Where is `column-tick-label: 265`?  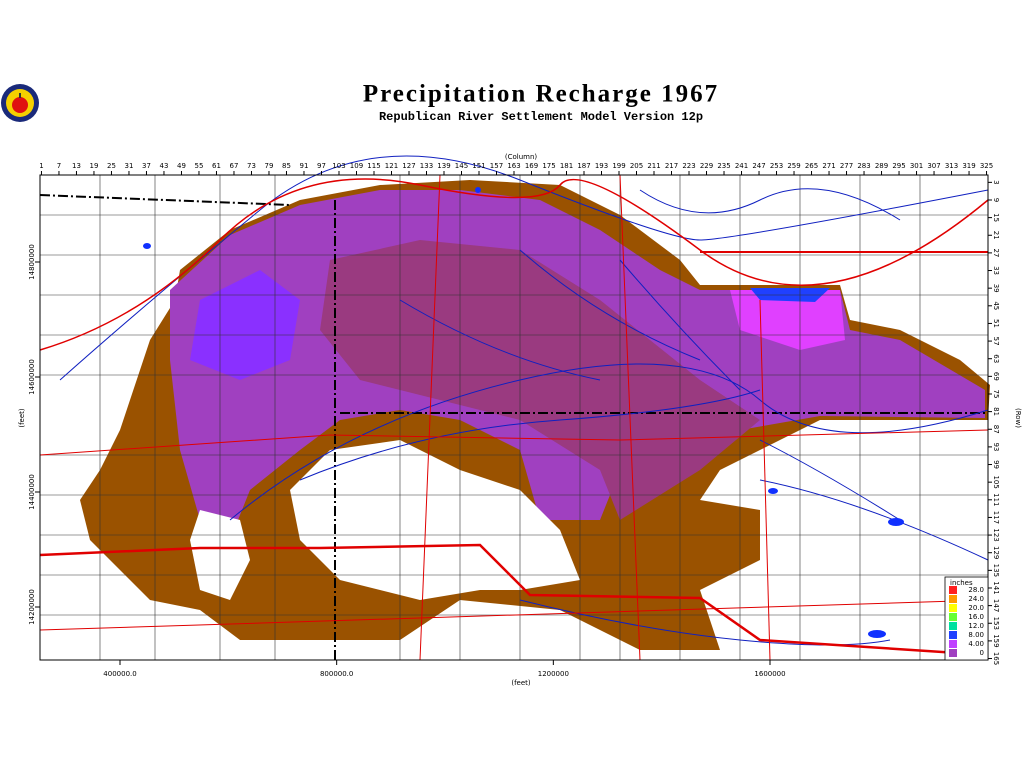
column-tick-label: 265 is located at coordinates (811, 166).